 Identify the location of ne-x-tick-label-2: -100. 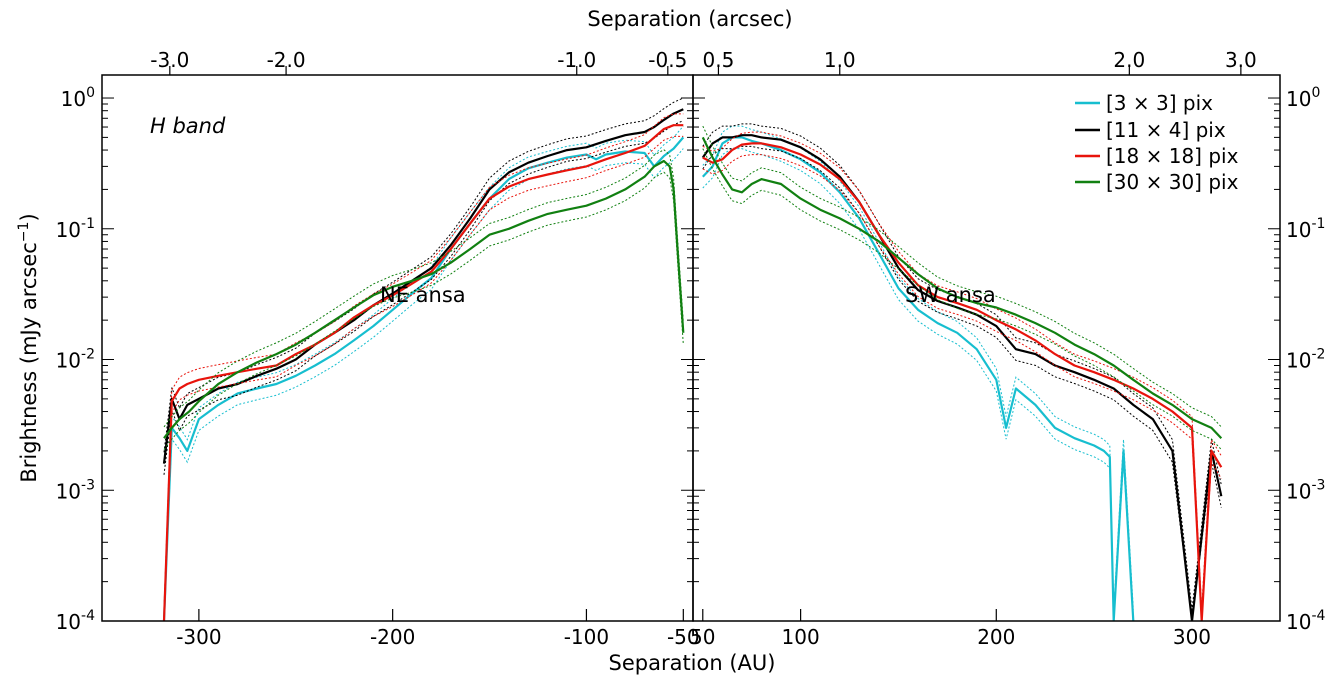
(586, 637).